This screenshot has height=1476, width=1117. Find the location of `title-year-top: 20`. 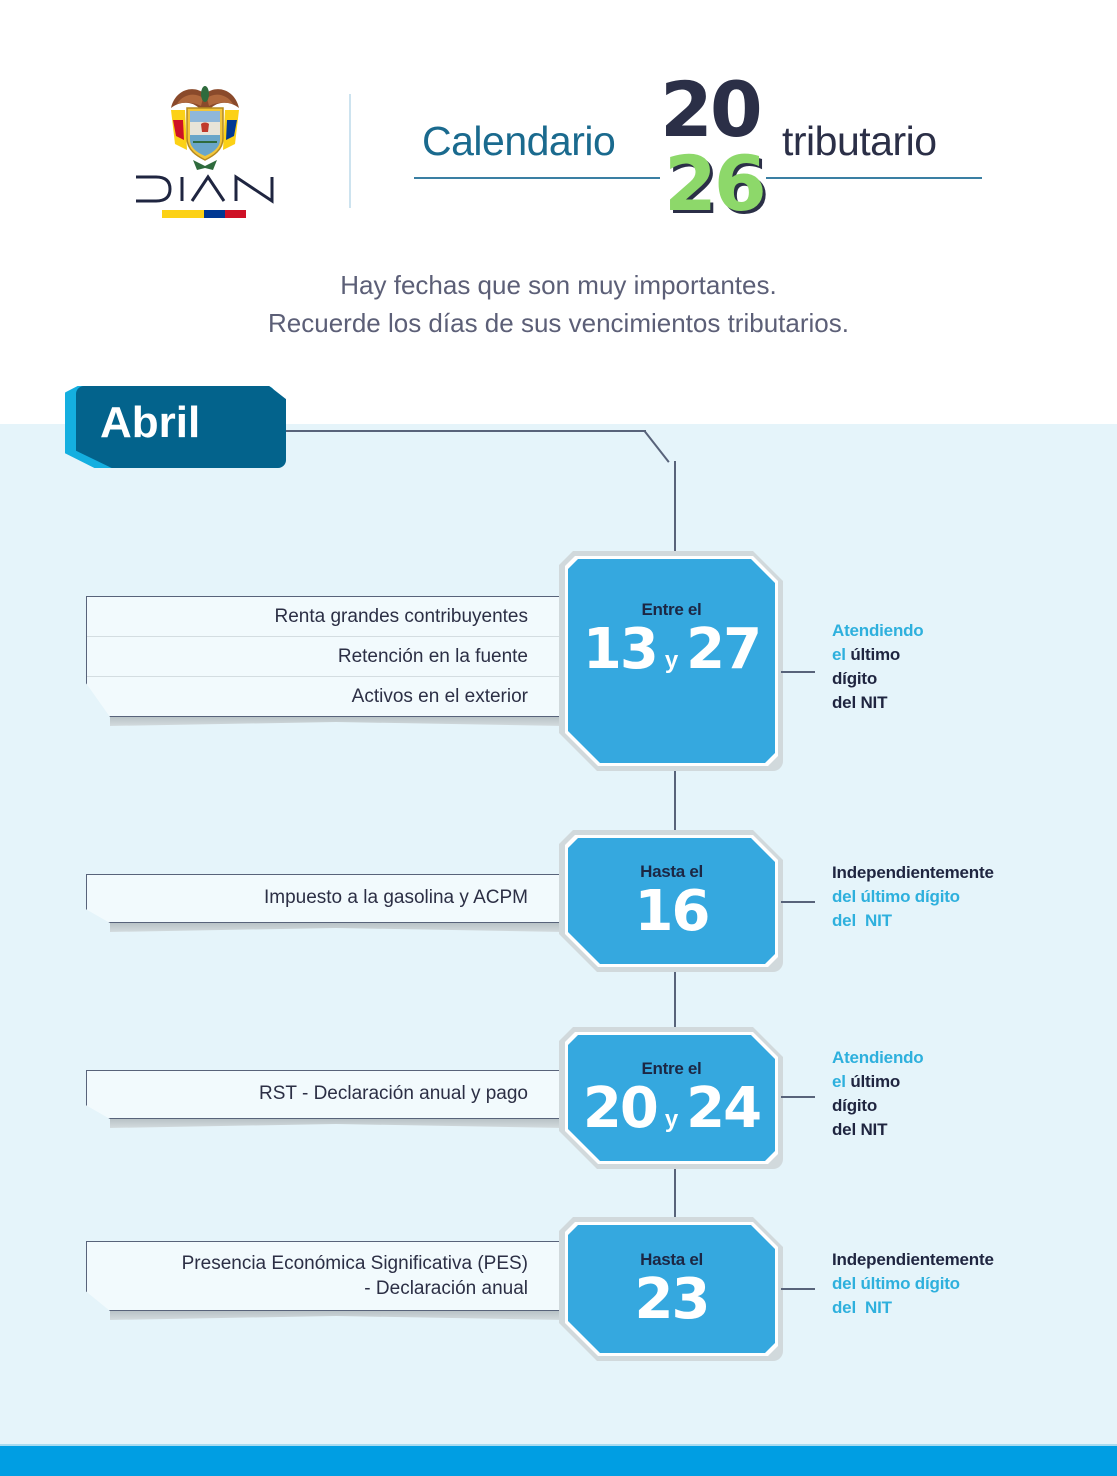

title-year-top: 20 is located at coordinates (711, 109).